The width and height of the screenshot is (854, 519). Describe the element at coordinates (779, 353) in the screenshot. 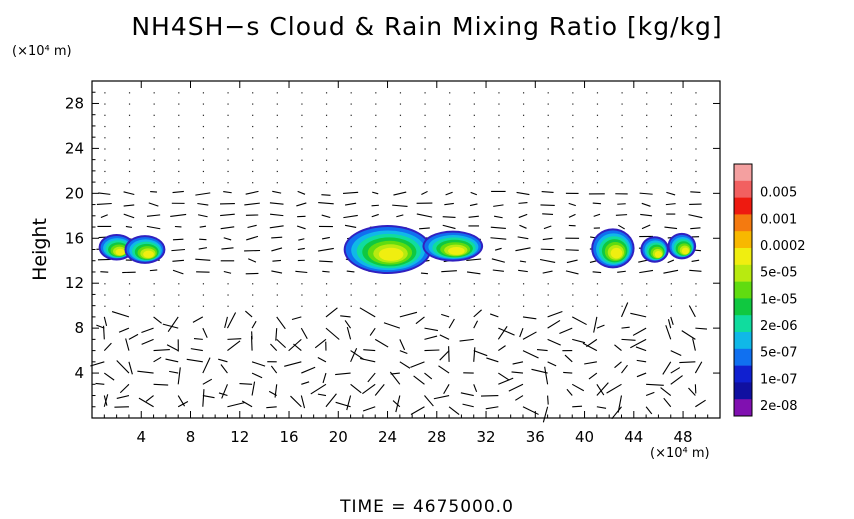

I see `colorbar-label: 5e-07` at that location.